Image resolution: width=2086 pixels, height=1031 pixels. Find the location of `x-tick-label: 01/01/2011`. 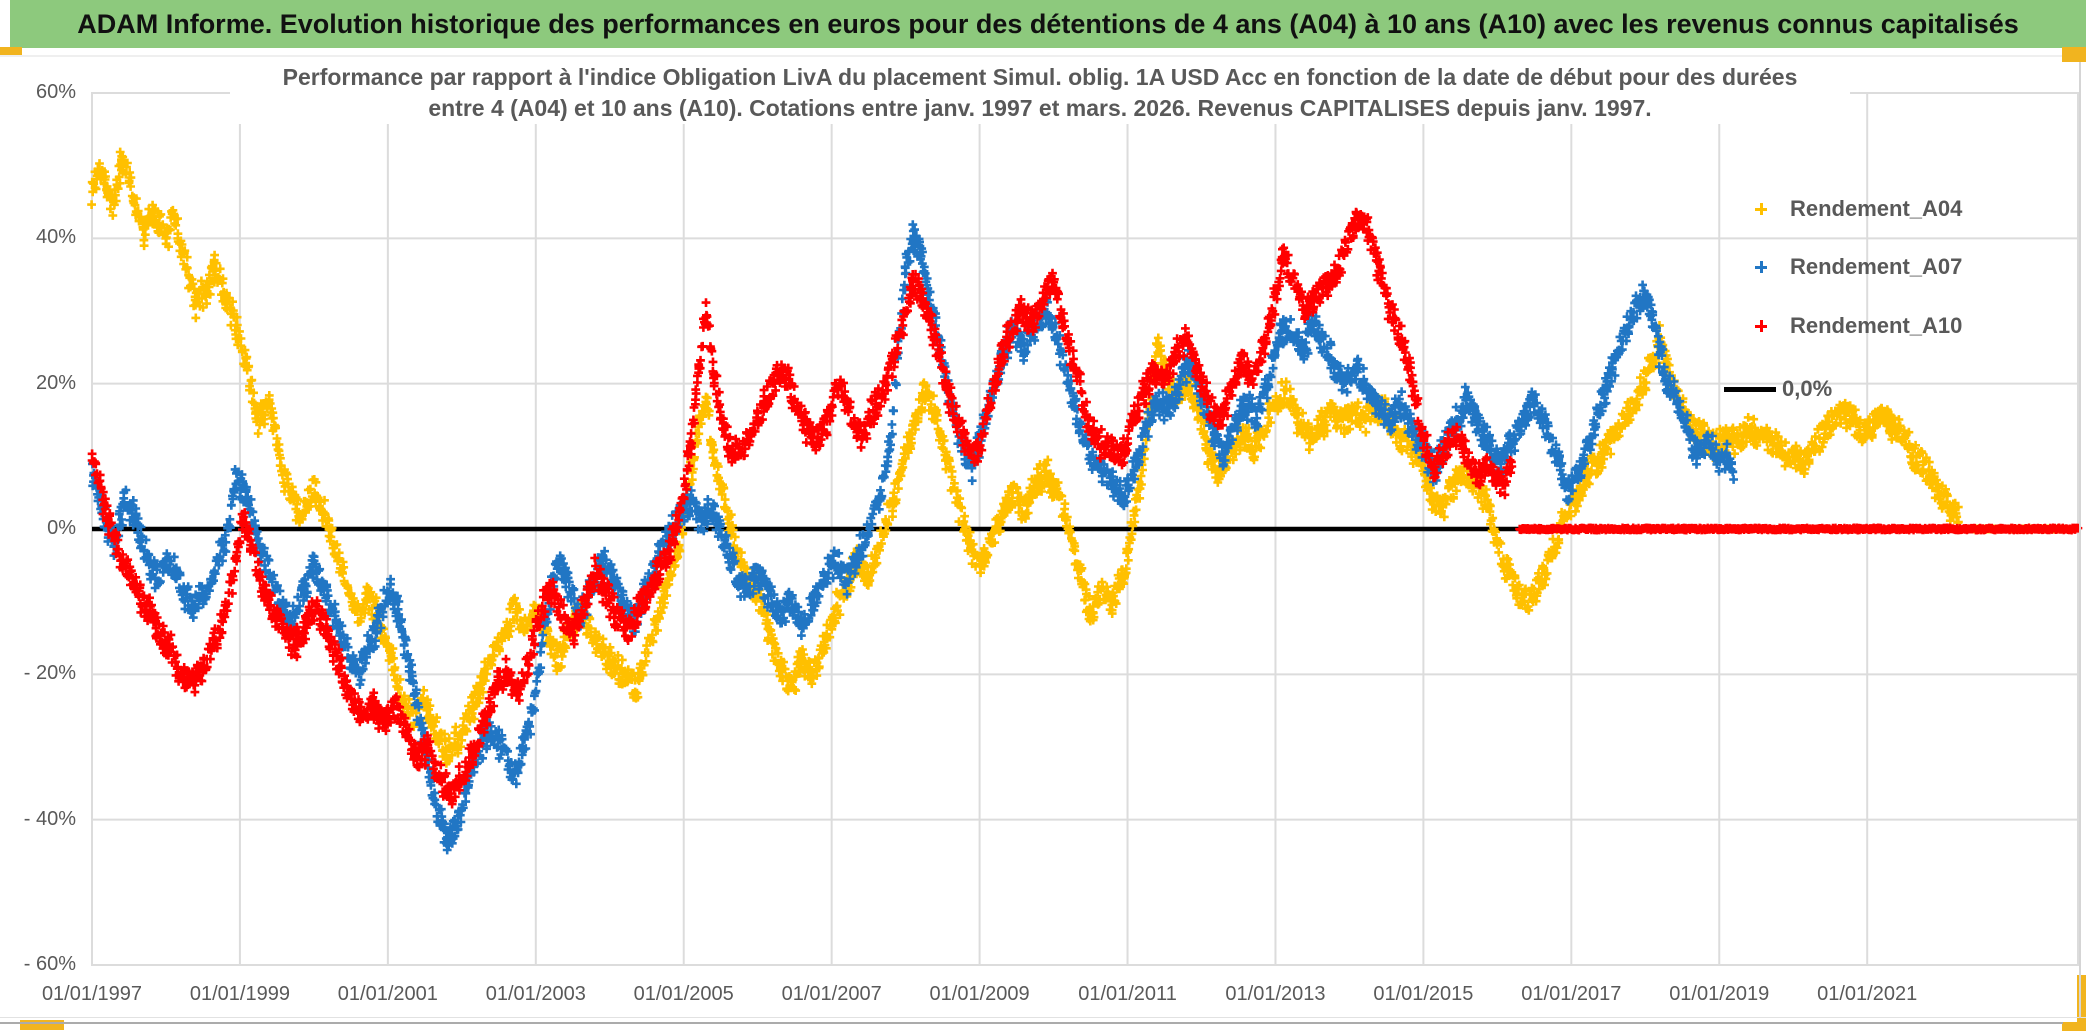

x-tick-label: 01/01/2011 is located at coordinates (1127, 994).